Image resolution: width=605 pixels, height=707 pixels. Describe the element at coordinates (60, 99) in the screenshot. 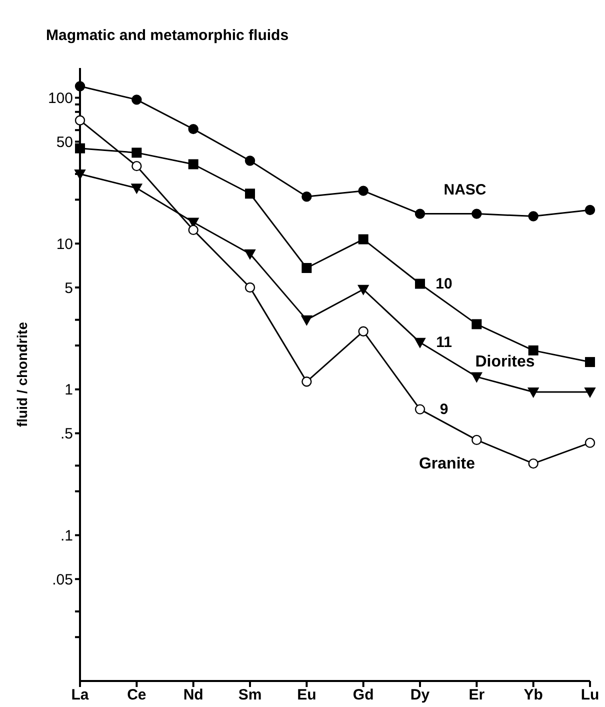

I see `y-tick-label: 100` at that location.